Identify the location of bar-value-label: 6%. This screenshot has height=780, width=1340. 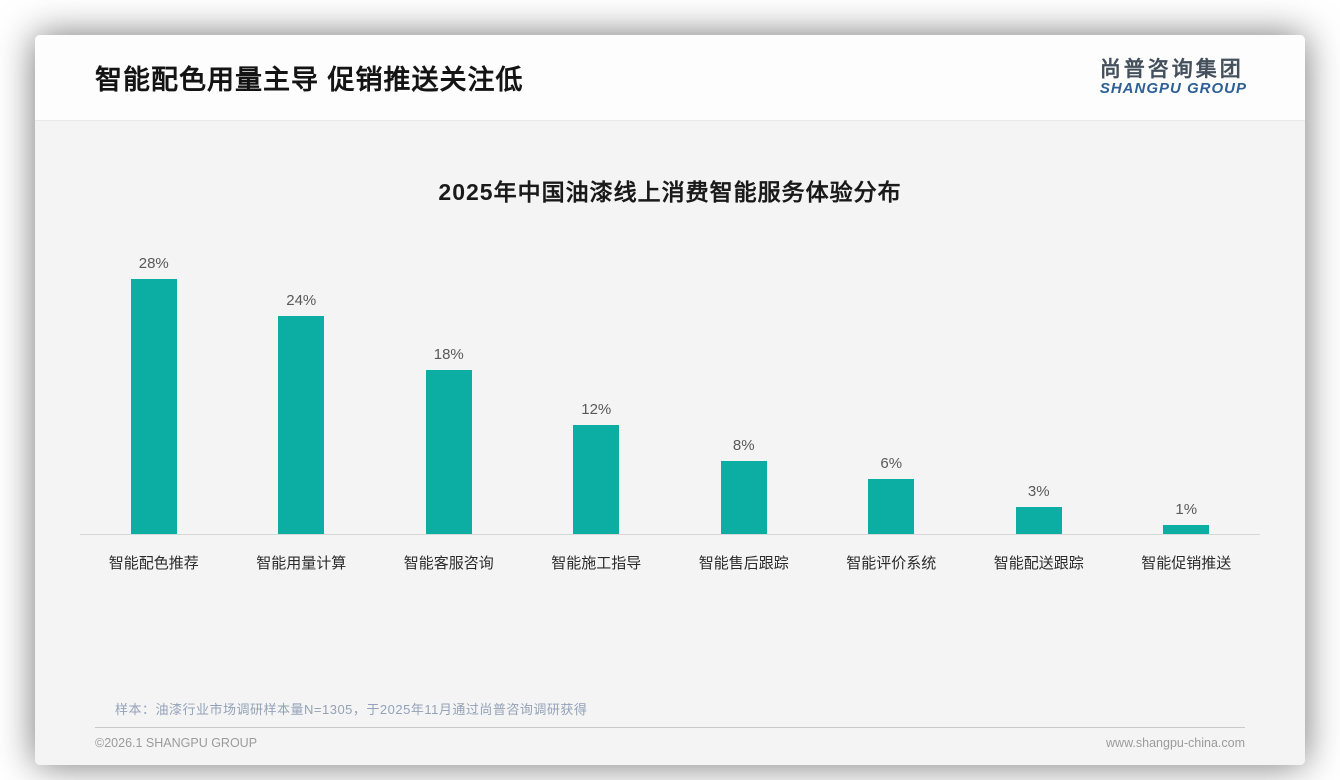
(891, 464).